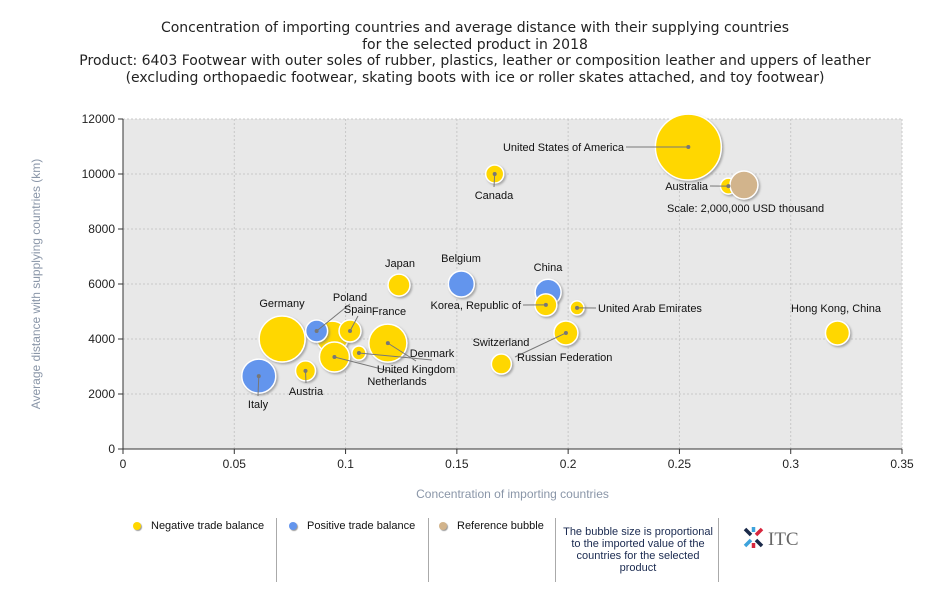 This screenshot has width=950, height=600. Describe the element at coordinates (650, 309) in the screenshot. I see `bubble-label: United Arab Emirates` at that location.